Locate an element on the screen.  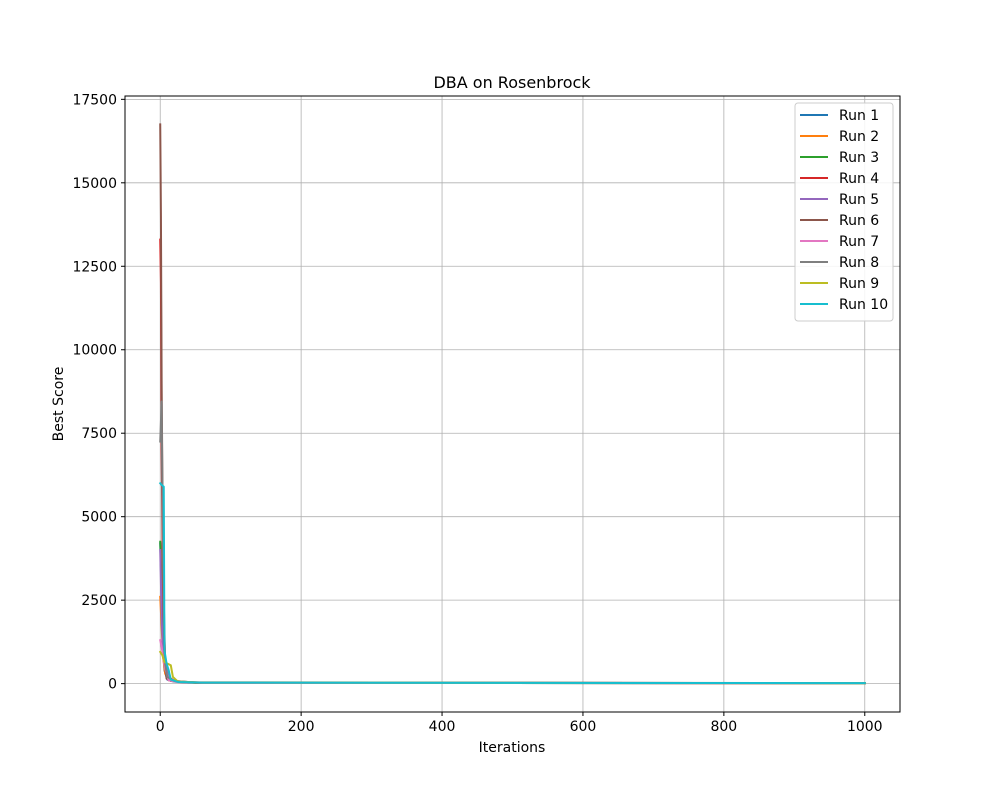
legend-label: Run 7 is located at coordinates (859, 242).